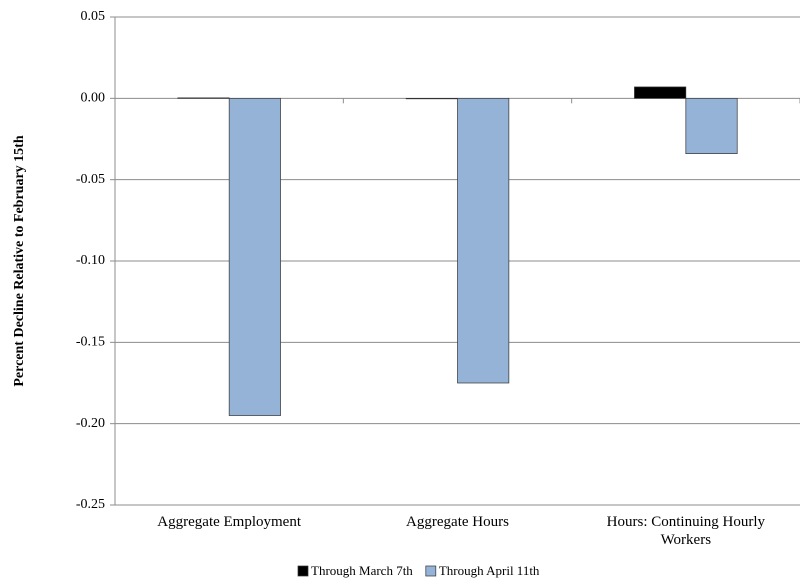  What do you see at coordinates (229, 522) in the screenshot?
I see `x-tick-label: Aggregate Employment` at bounding box center [229, 522].